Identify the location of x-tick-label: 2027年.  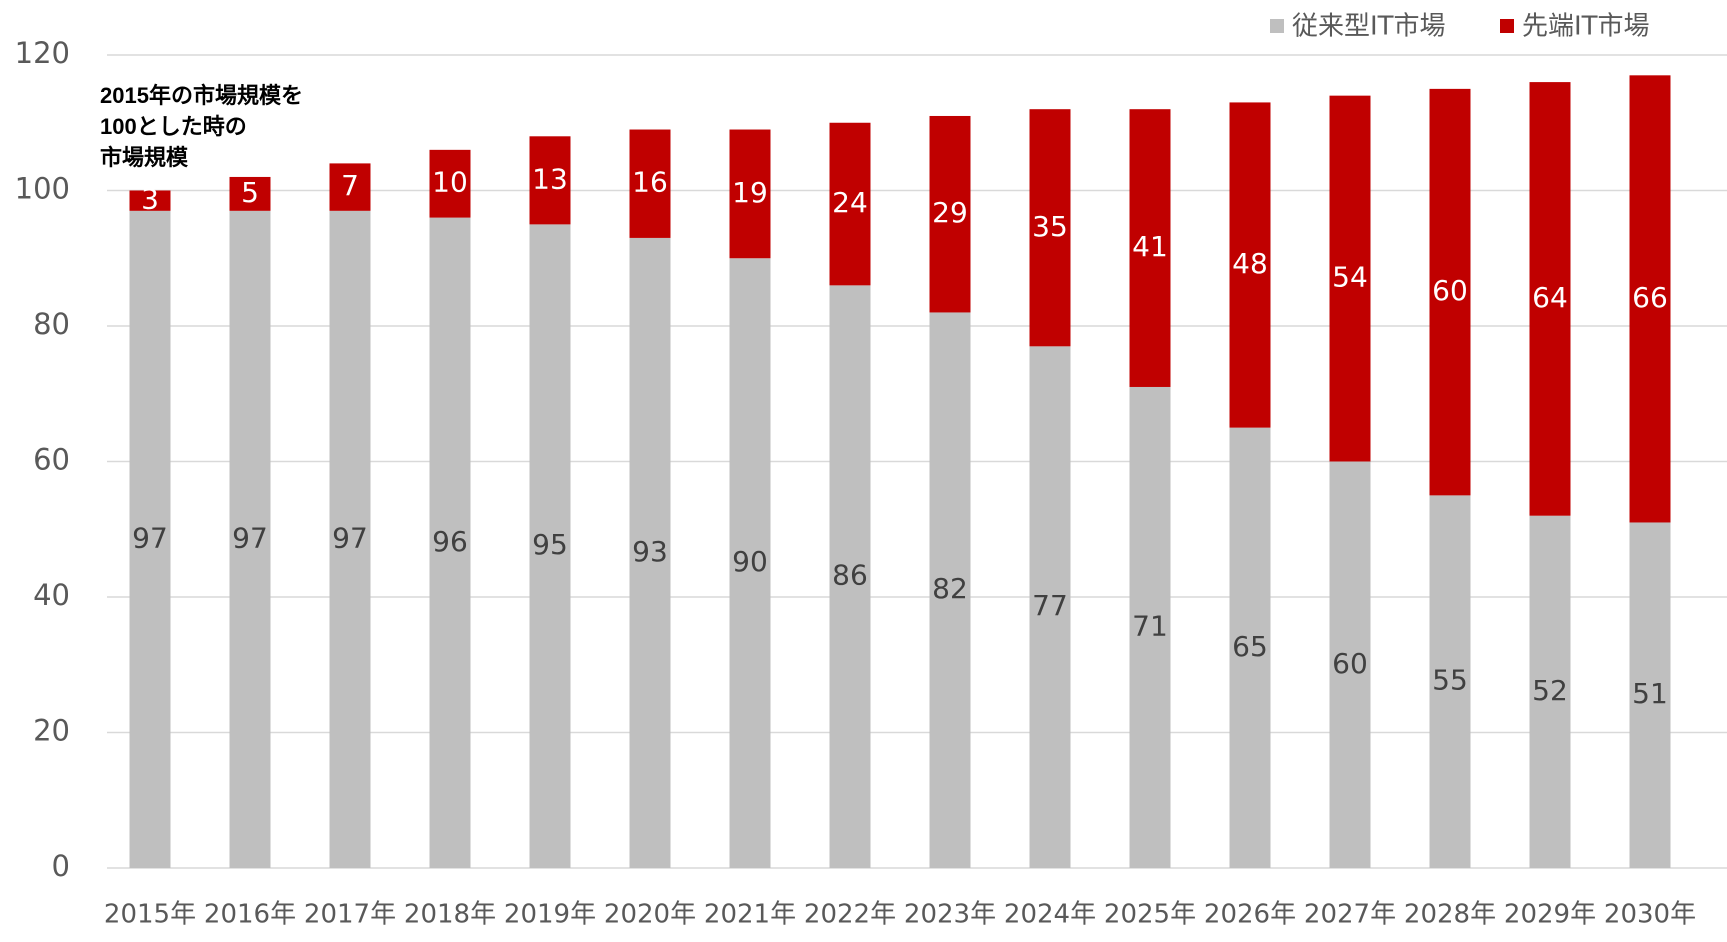
(1350, 915).